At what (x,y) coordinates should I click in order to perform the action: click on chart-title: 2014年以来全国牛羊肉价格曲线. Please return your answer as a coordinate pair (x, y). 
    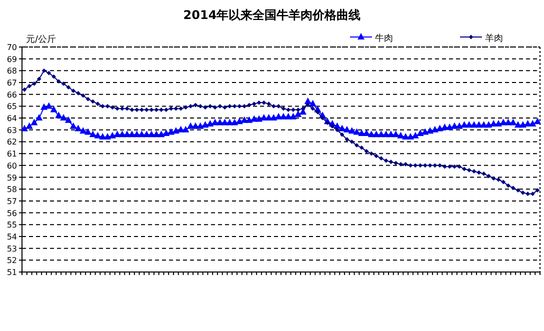
    Looking at the image, I should click on (272, 15).